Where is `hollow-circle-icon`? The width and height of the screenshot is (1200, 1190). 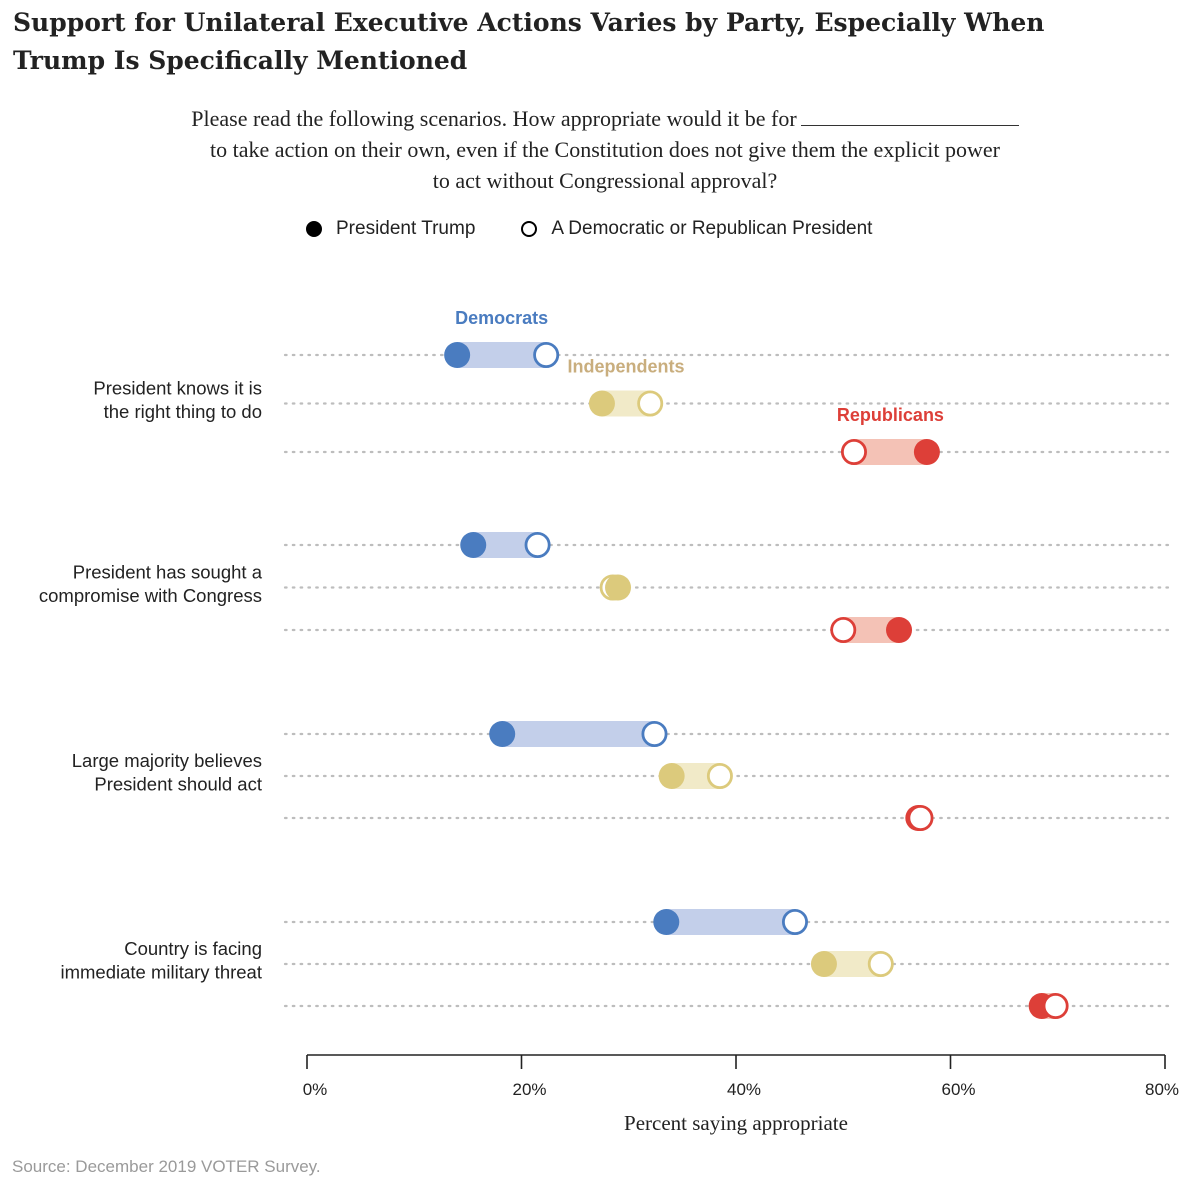 hollow-circle-icon is located at coordinates (529, 229).